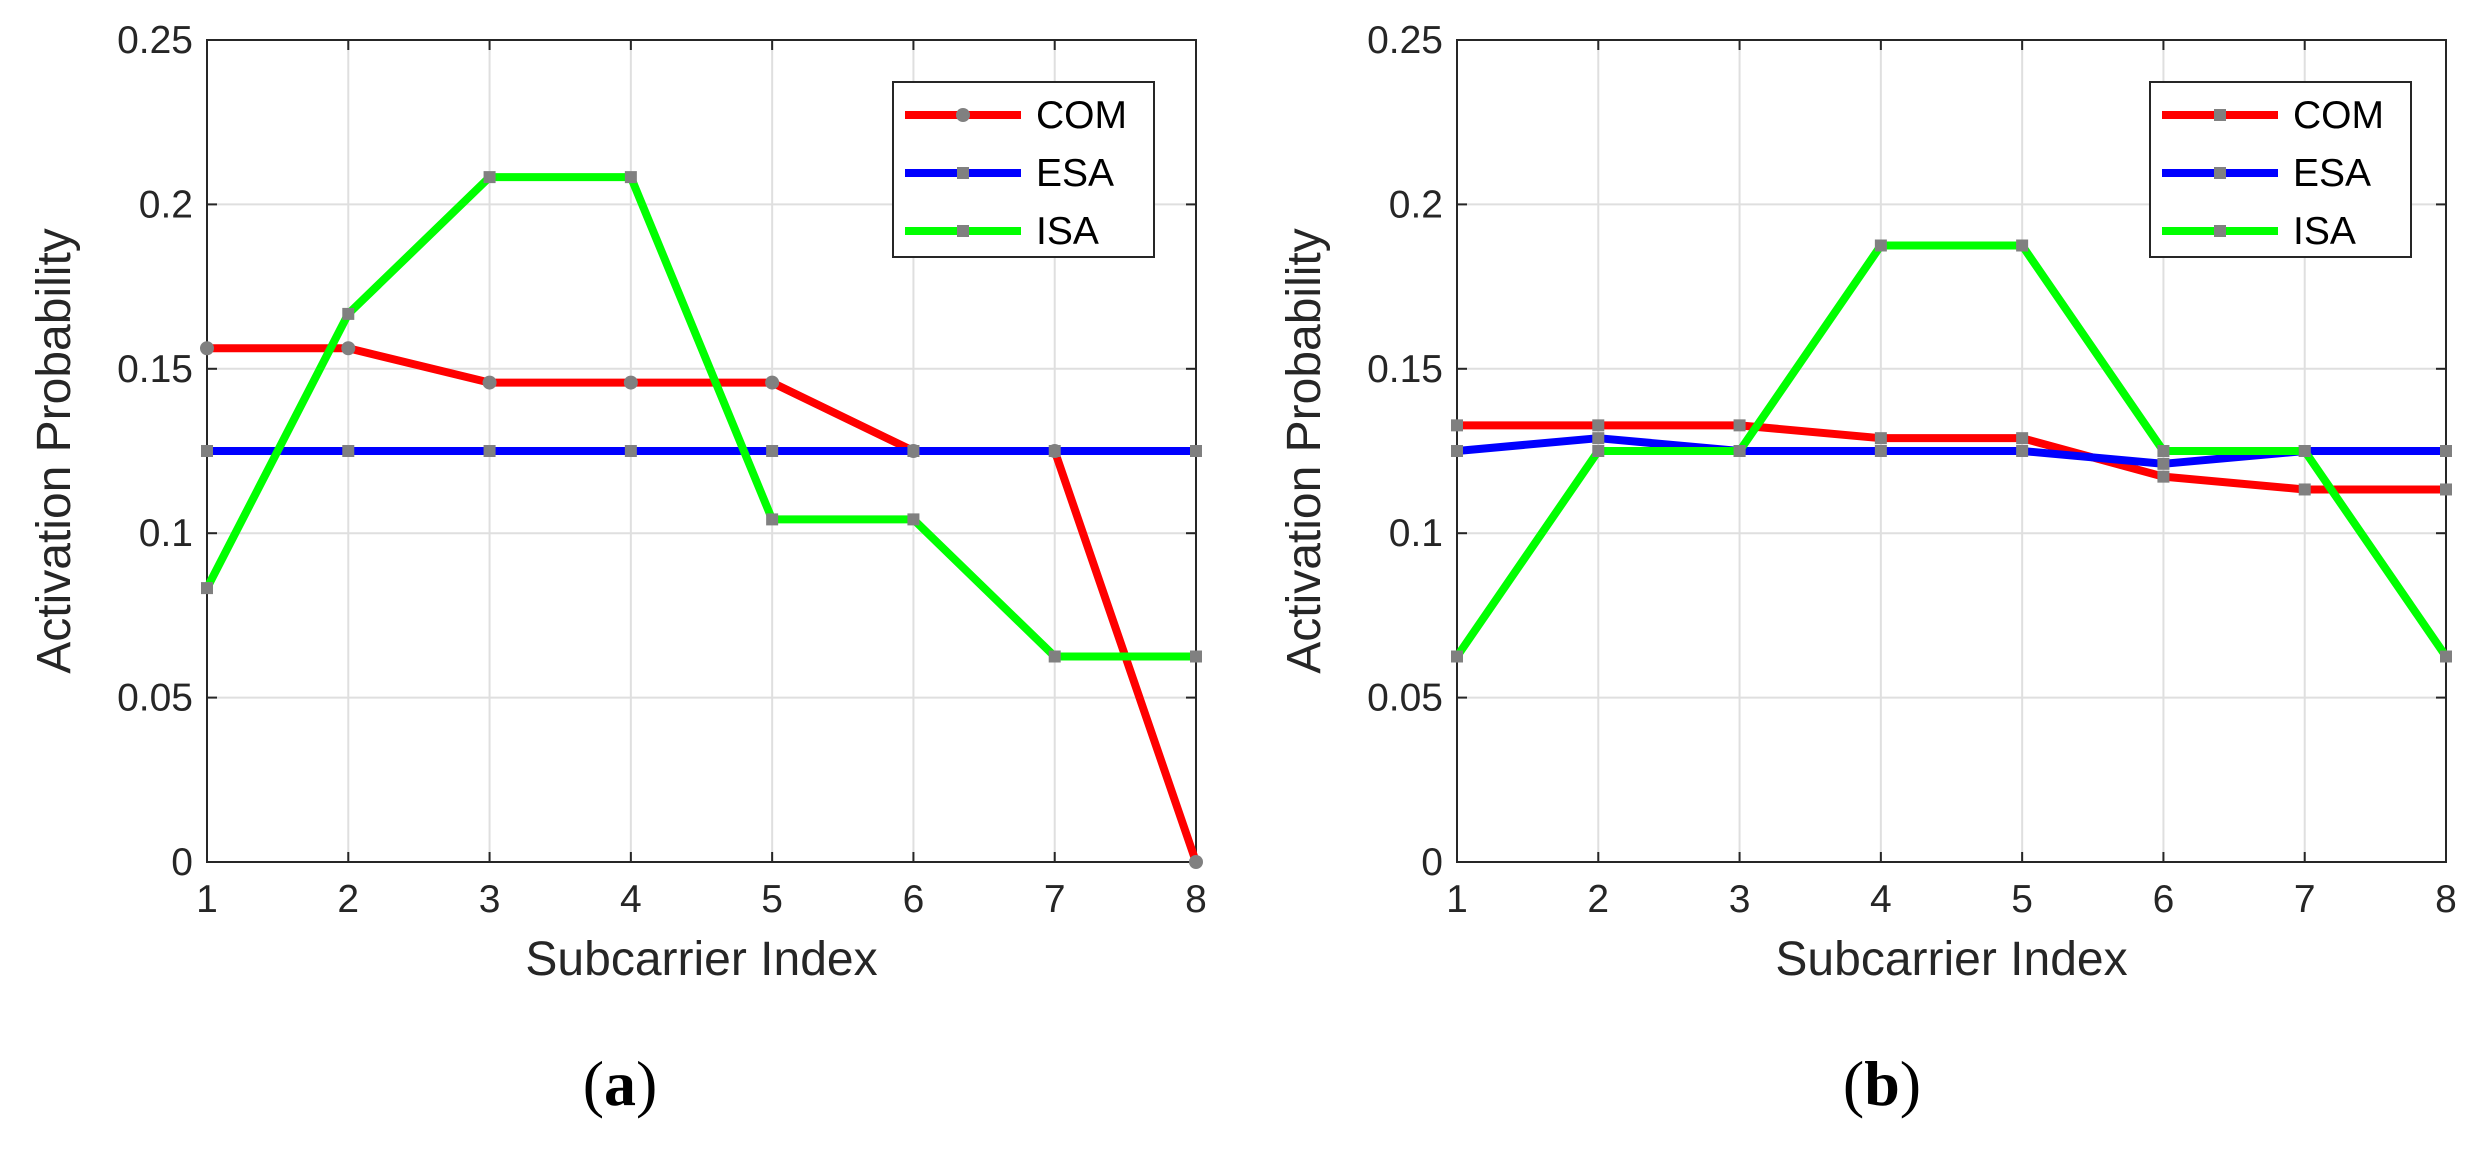 The height and width of the screenshot is (1161, 2474). Describe the element at coordinates (1951, 457) in the screenshot. I see `series-line-com` at that location.